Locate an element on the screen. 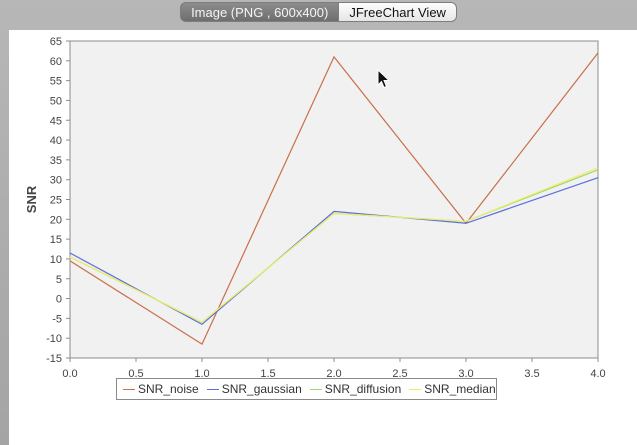 The image size is (637, 445). x-tick-label: 3.0 is located at coordinates (465, 374).